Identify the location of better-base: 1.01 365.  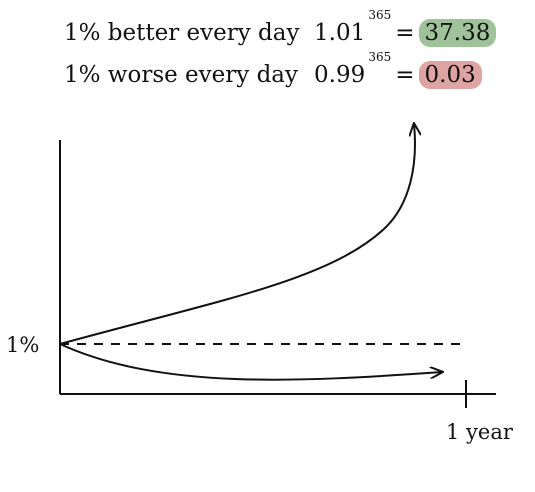
(352, 27).